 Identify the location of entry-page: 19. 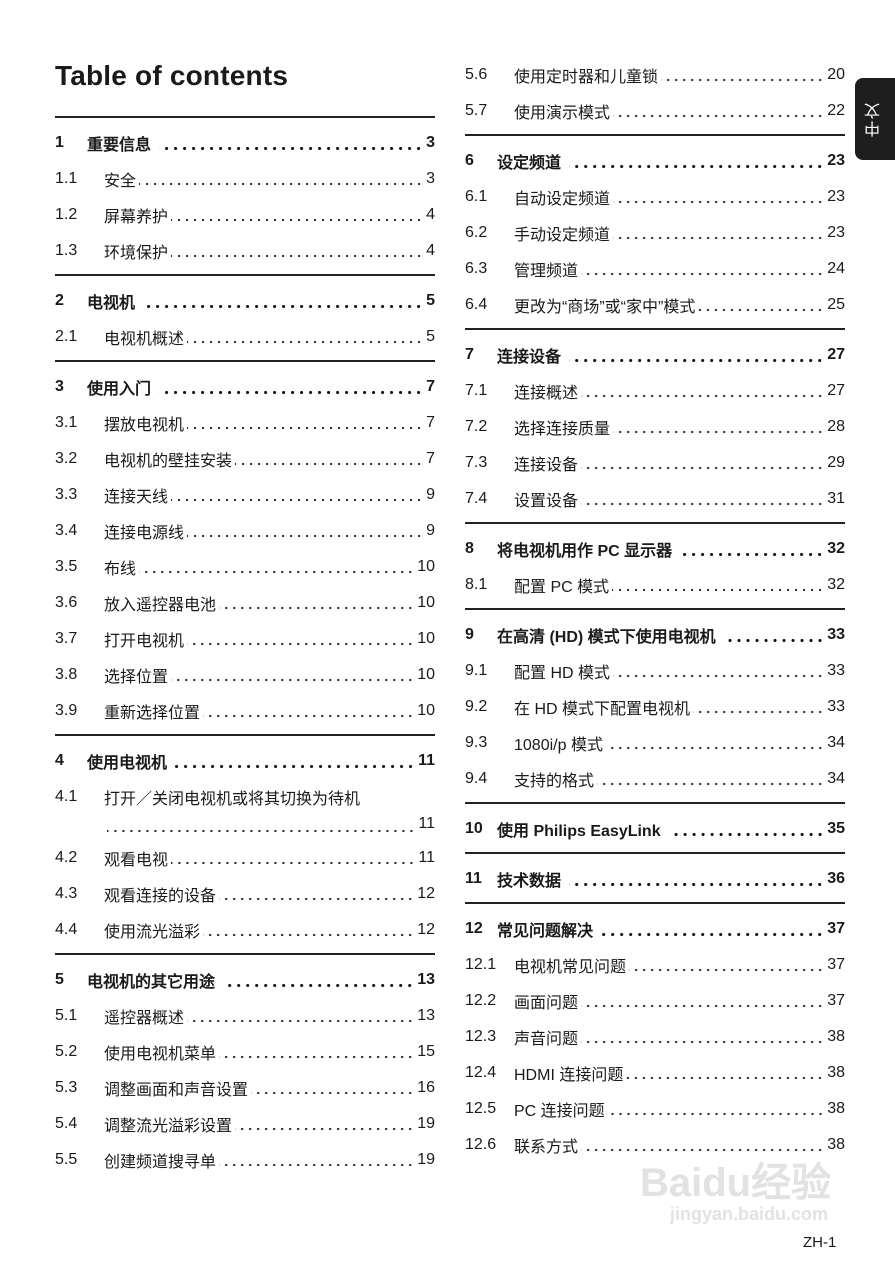
(426, 1123).